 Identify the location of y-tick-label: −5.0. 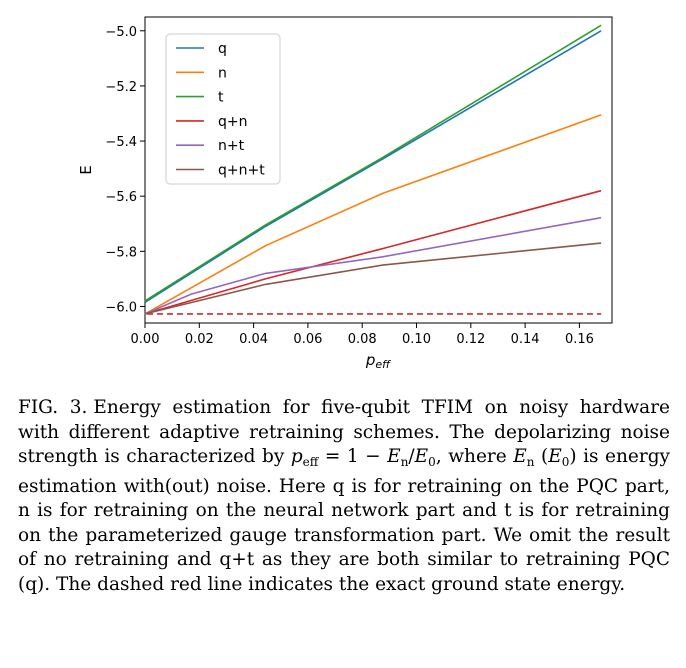
(121, 32).